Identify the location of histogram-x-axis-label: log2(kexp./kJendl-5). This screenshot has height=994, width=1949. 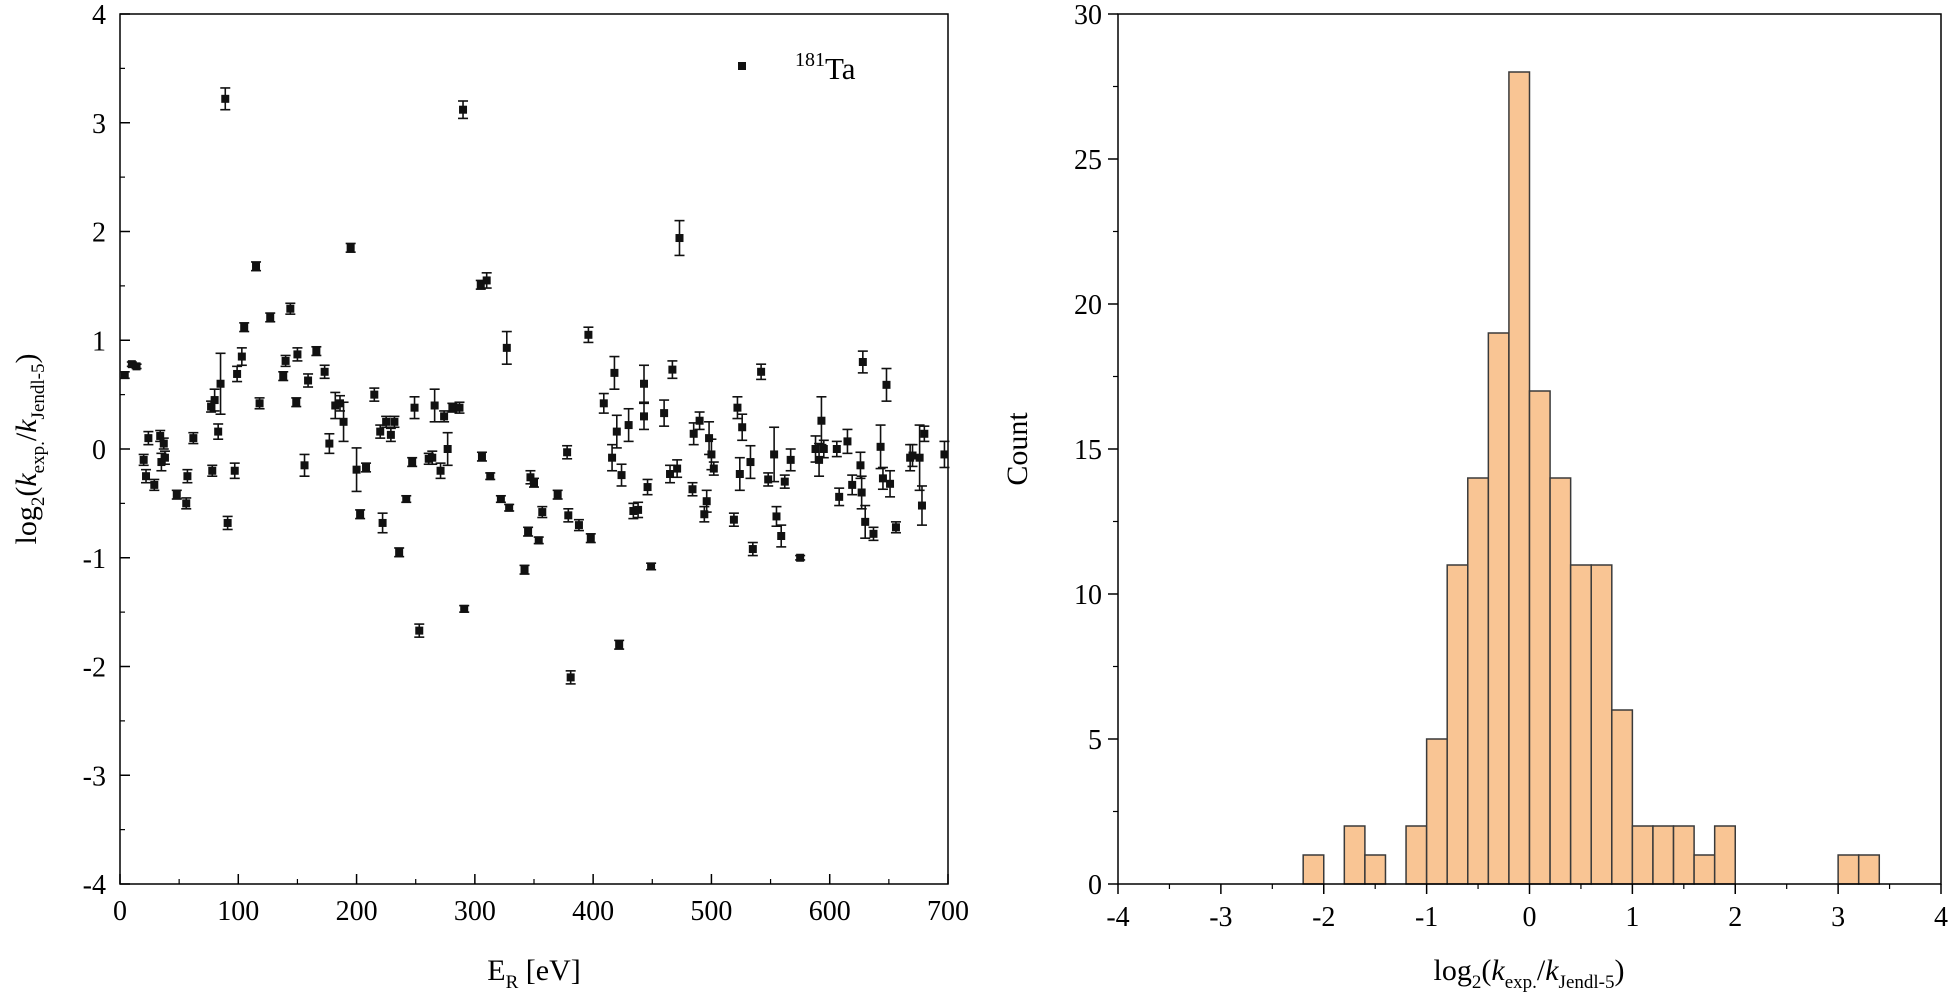
(1529, 973).